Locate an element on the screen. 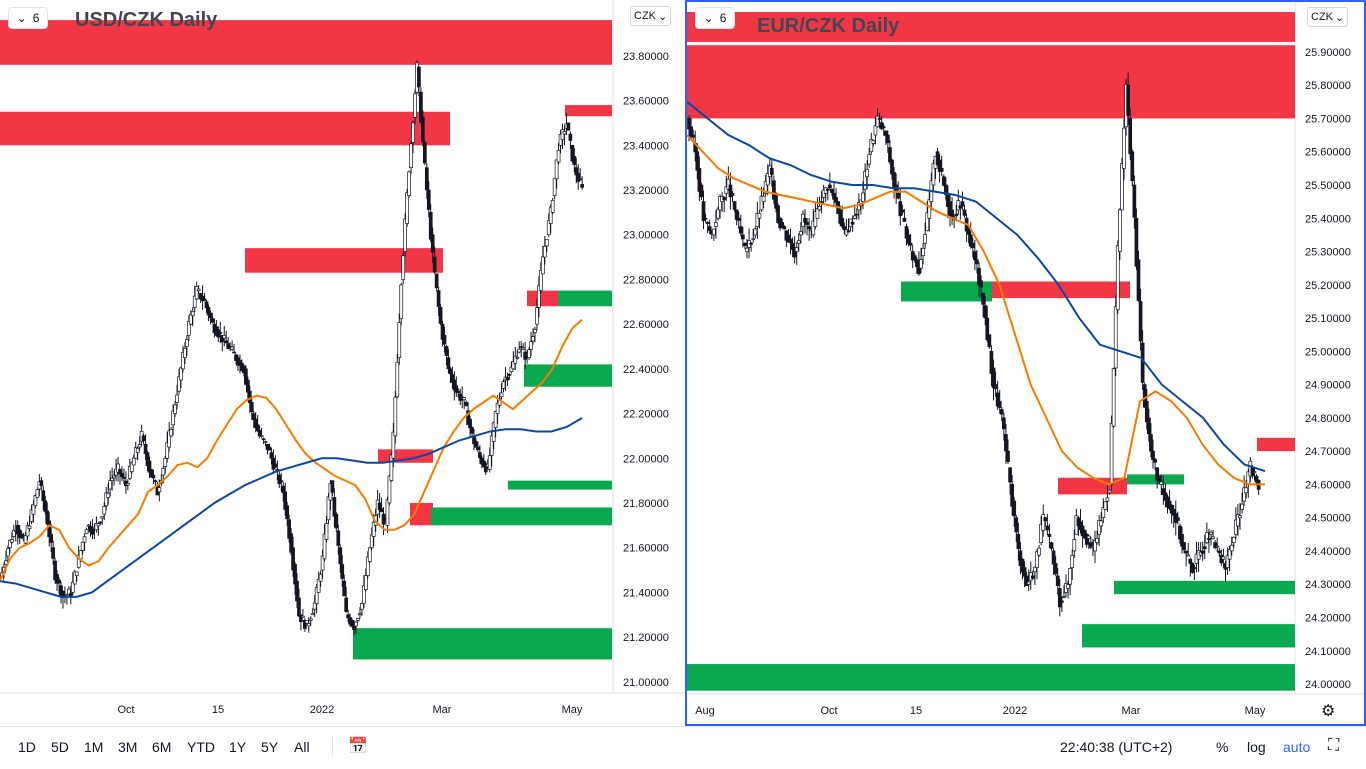 The width and height of the screenshot is (1366, 769). price-tick-label: 24.90000 is located at coordinates (1328, 386).